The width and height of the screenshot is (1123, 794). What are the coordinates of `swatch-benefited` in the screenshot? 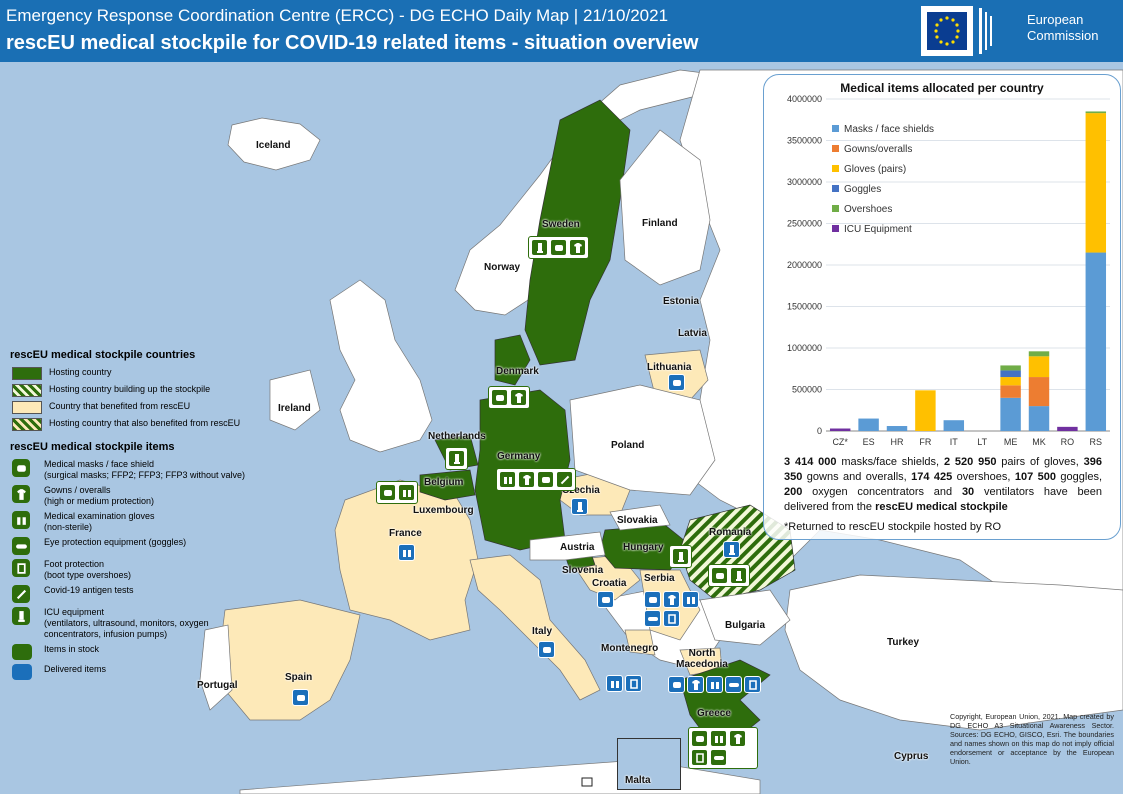 It's located at (27, 407).